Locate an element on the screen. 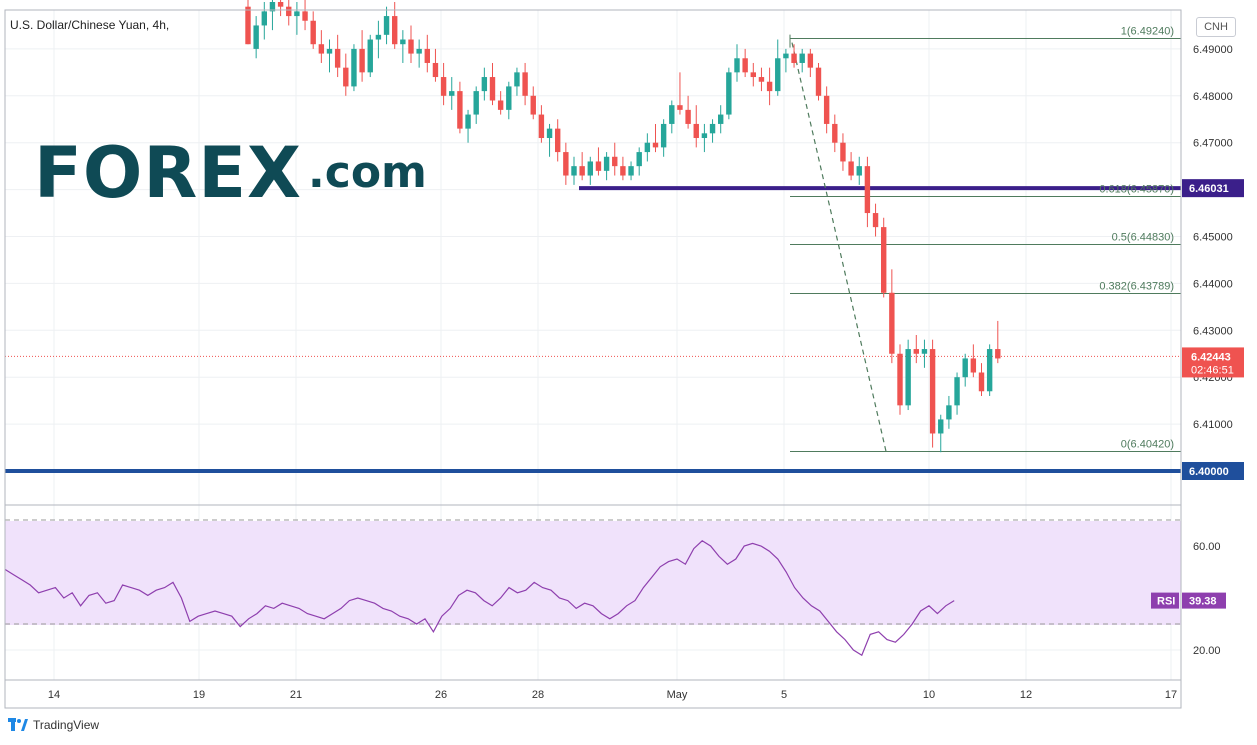  rsi-name-tag: RSI is located at coordinates (1166, 602).